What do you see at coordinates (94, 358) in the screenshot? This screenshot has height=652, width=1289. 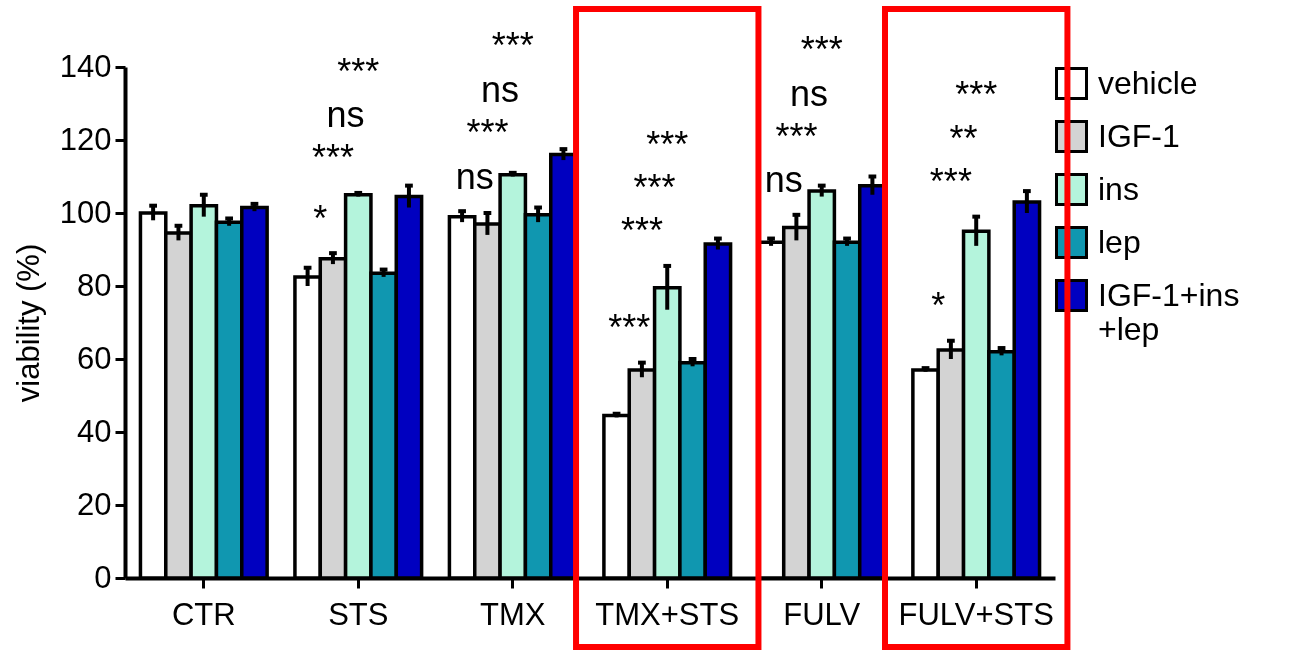 I see `y-tick-label: 60` at bounding box center [94, 358].